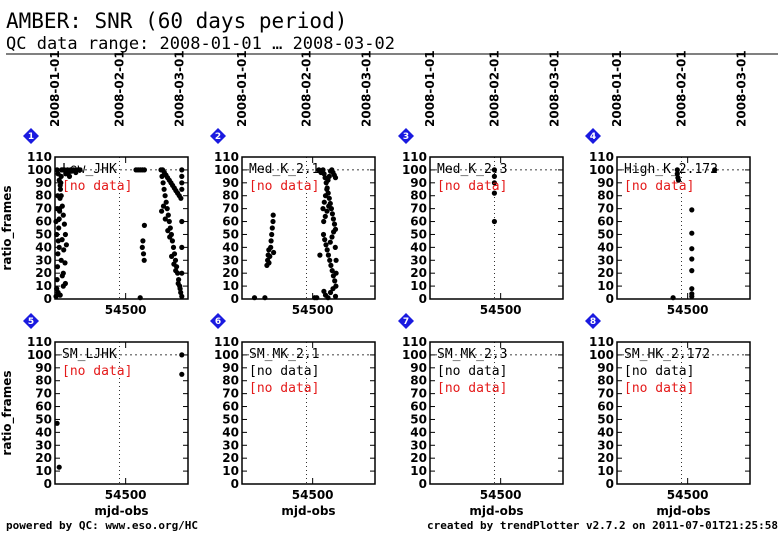  I want to click on panel-label: High_K_2.172, so click(671, 169).